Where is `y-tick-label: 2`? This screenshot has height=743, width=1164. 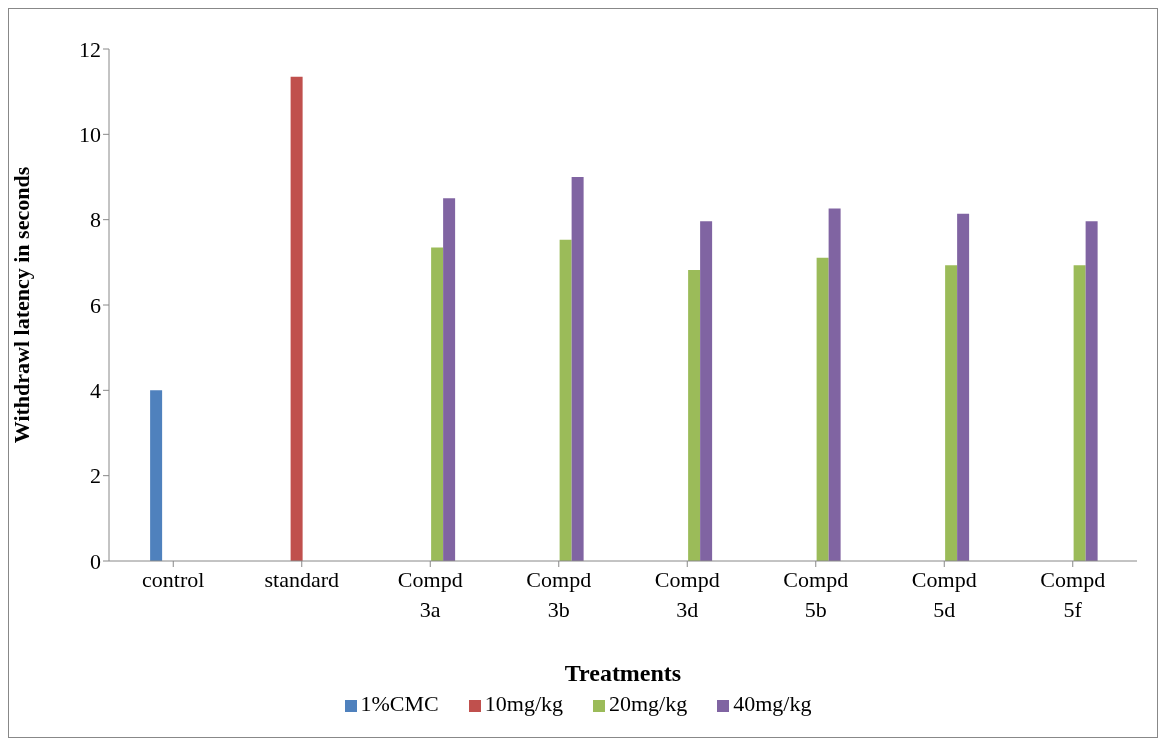
y-tick-label: 2 is located at coordinates (95, 476).